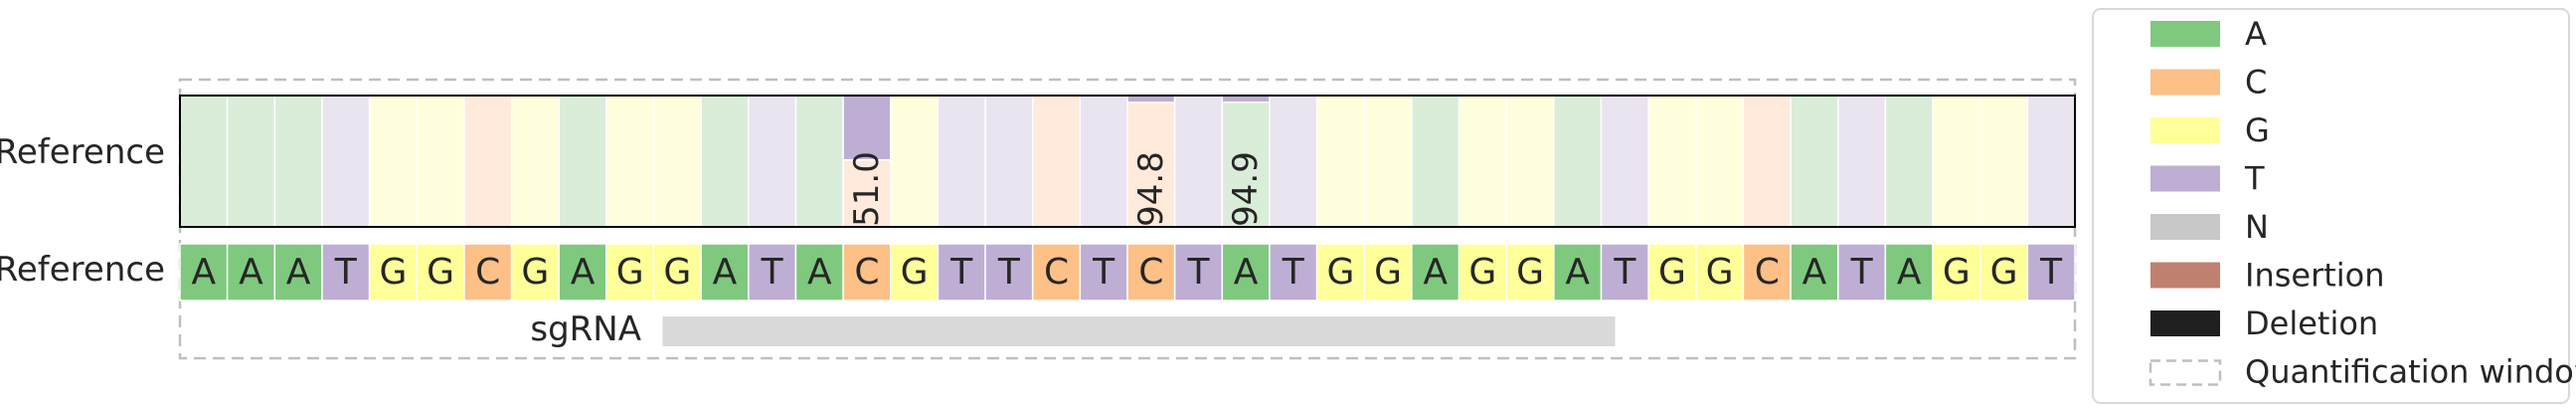 Image resolution: width=2576 pixels, height=410 pixels. What do you see at coordinates (83, 152) in the screenshot?
I see `row-label-reference-top: Reference` at bounding box center [83, 152].